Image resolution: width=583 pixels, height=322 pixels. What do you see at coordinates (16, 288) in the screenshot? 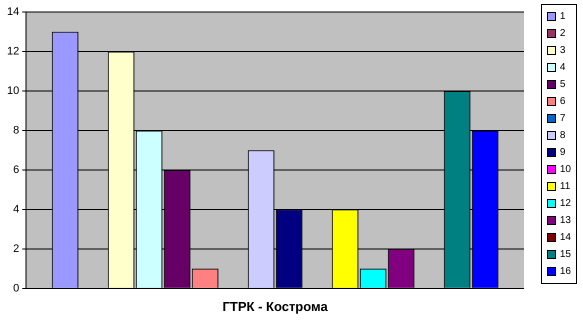
I see `y-tick-label: 0` at bounding box center [16, 288].